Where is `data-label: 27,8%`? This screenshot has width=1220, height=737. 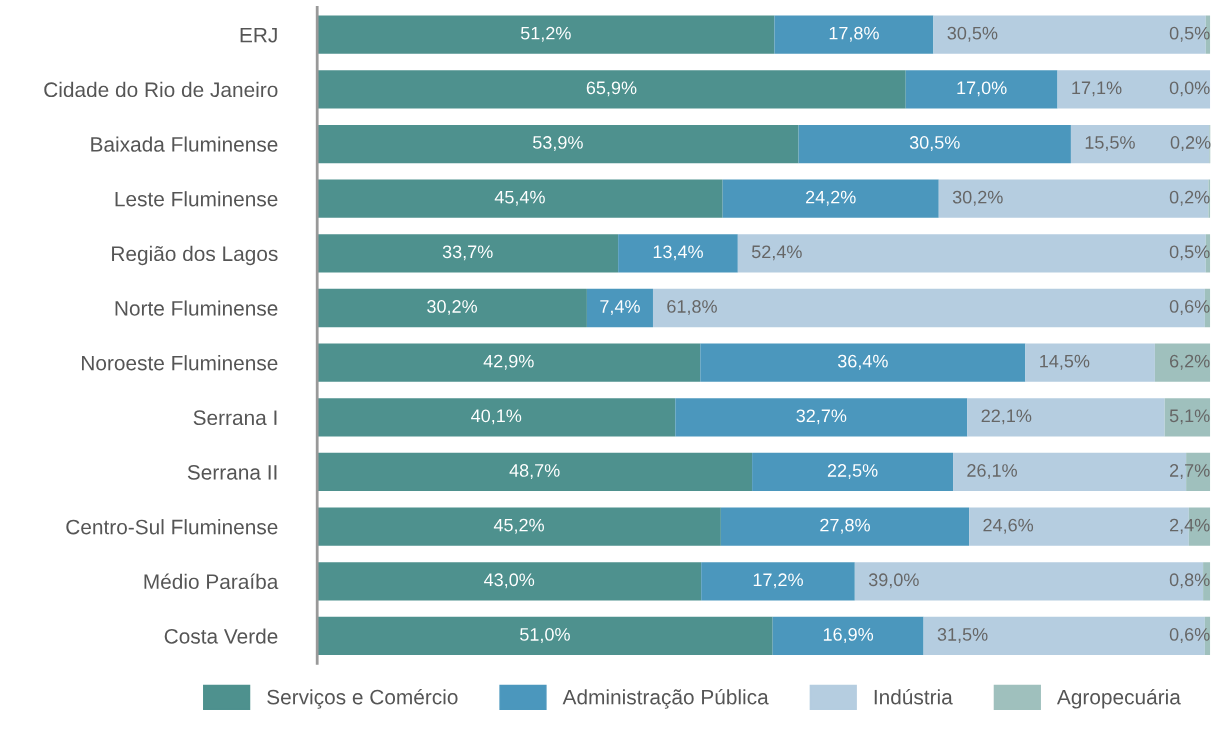
data-label: 27,8% is located at coordinates (845, 526).